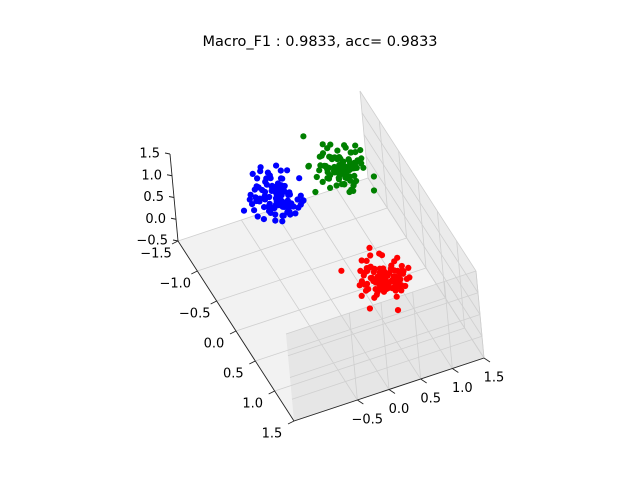  What do you see at coordinates (155, 219) in the screenshot?
I see `z-tick-label: 0.0` at bounding box center [155, 219].